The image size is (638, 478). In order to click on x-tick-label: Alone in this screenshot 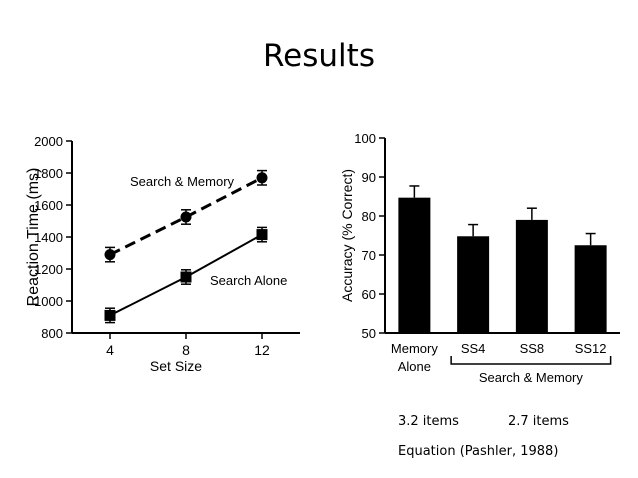, I will do `click(414, 366)`.